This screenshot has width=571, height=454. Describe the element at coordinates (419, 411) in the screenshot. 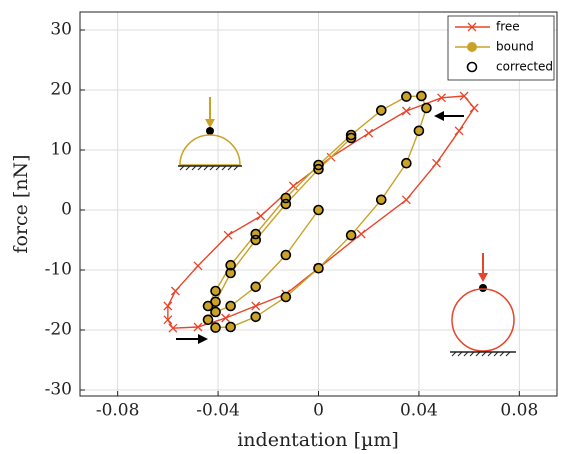

I see `x-tick-label: 0.04` at that location.